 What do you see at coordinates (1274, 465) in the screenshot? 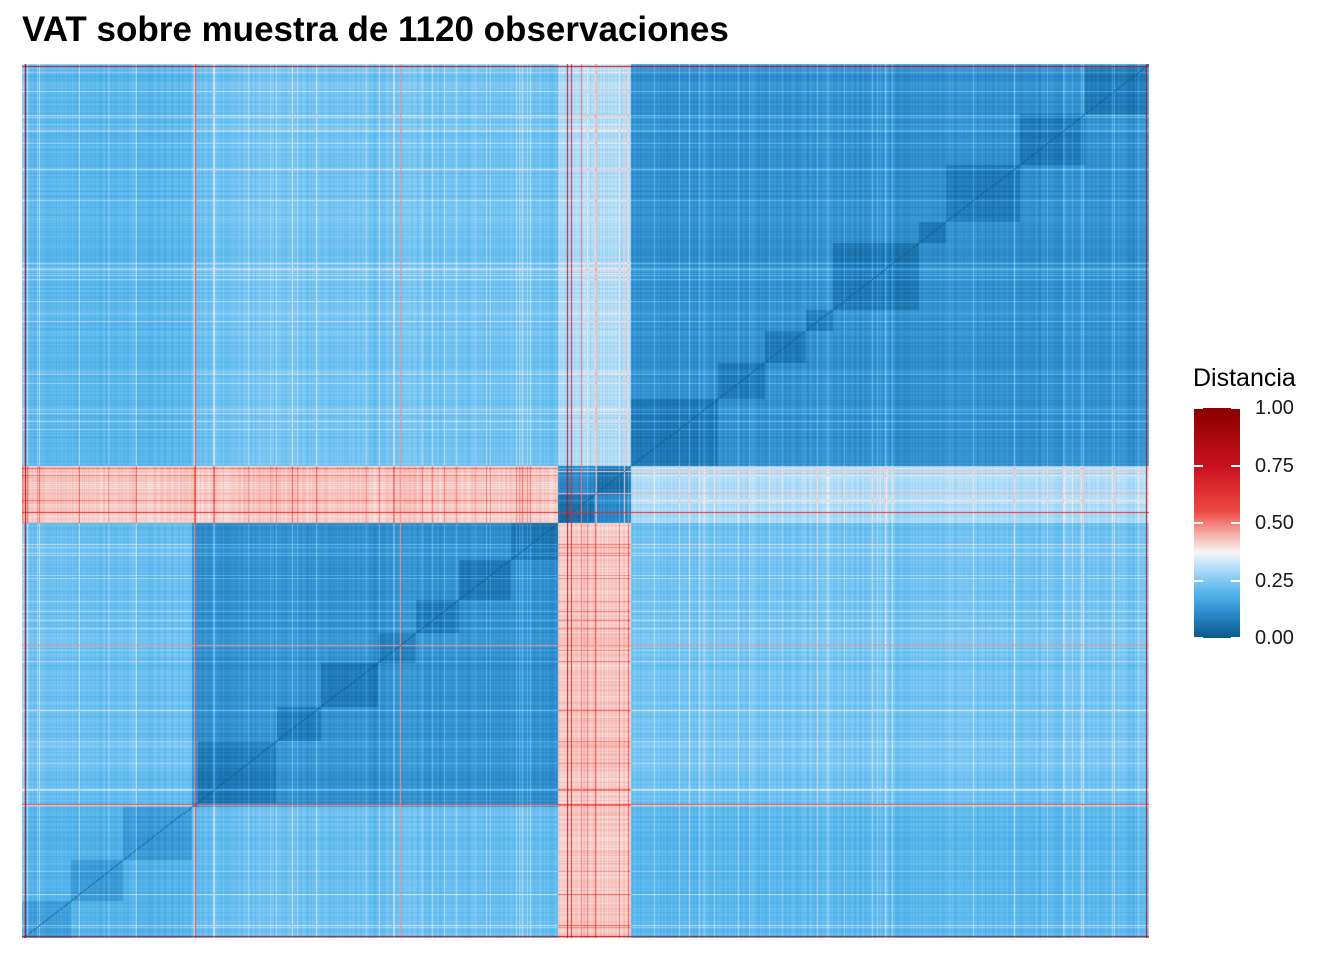
I see `legend-tick-label: 0.75` at bounding box center [1274, 465].